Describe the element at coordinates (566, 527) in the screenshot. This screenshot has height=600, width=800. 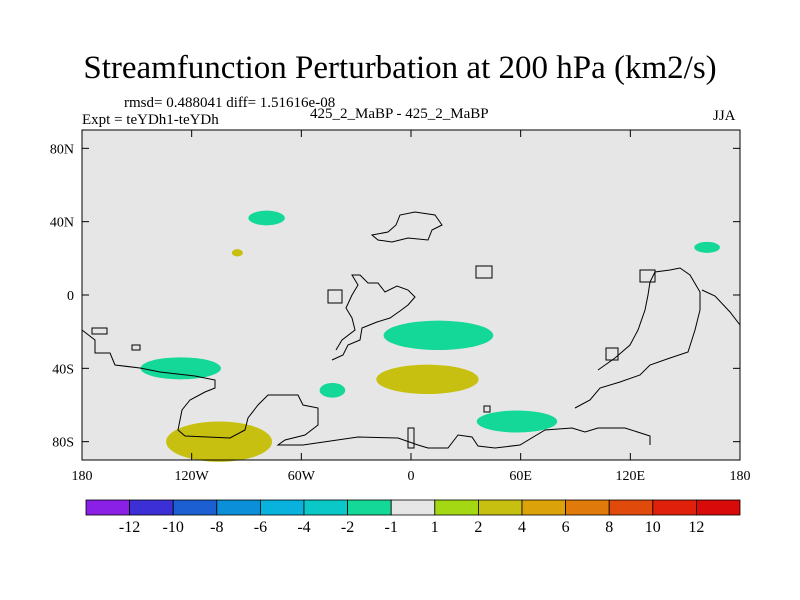
I see `colorbar-label-10: 6` at that location.